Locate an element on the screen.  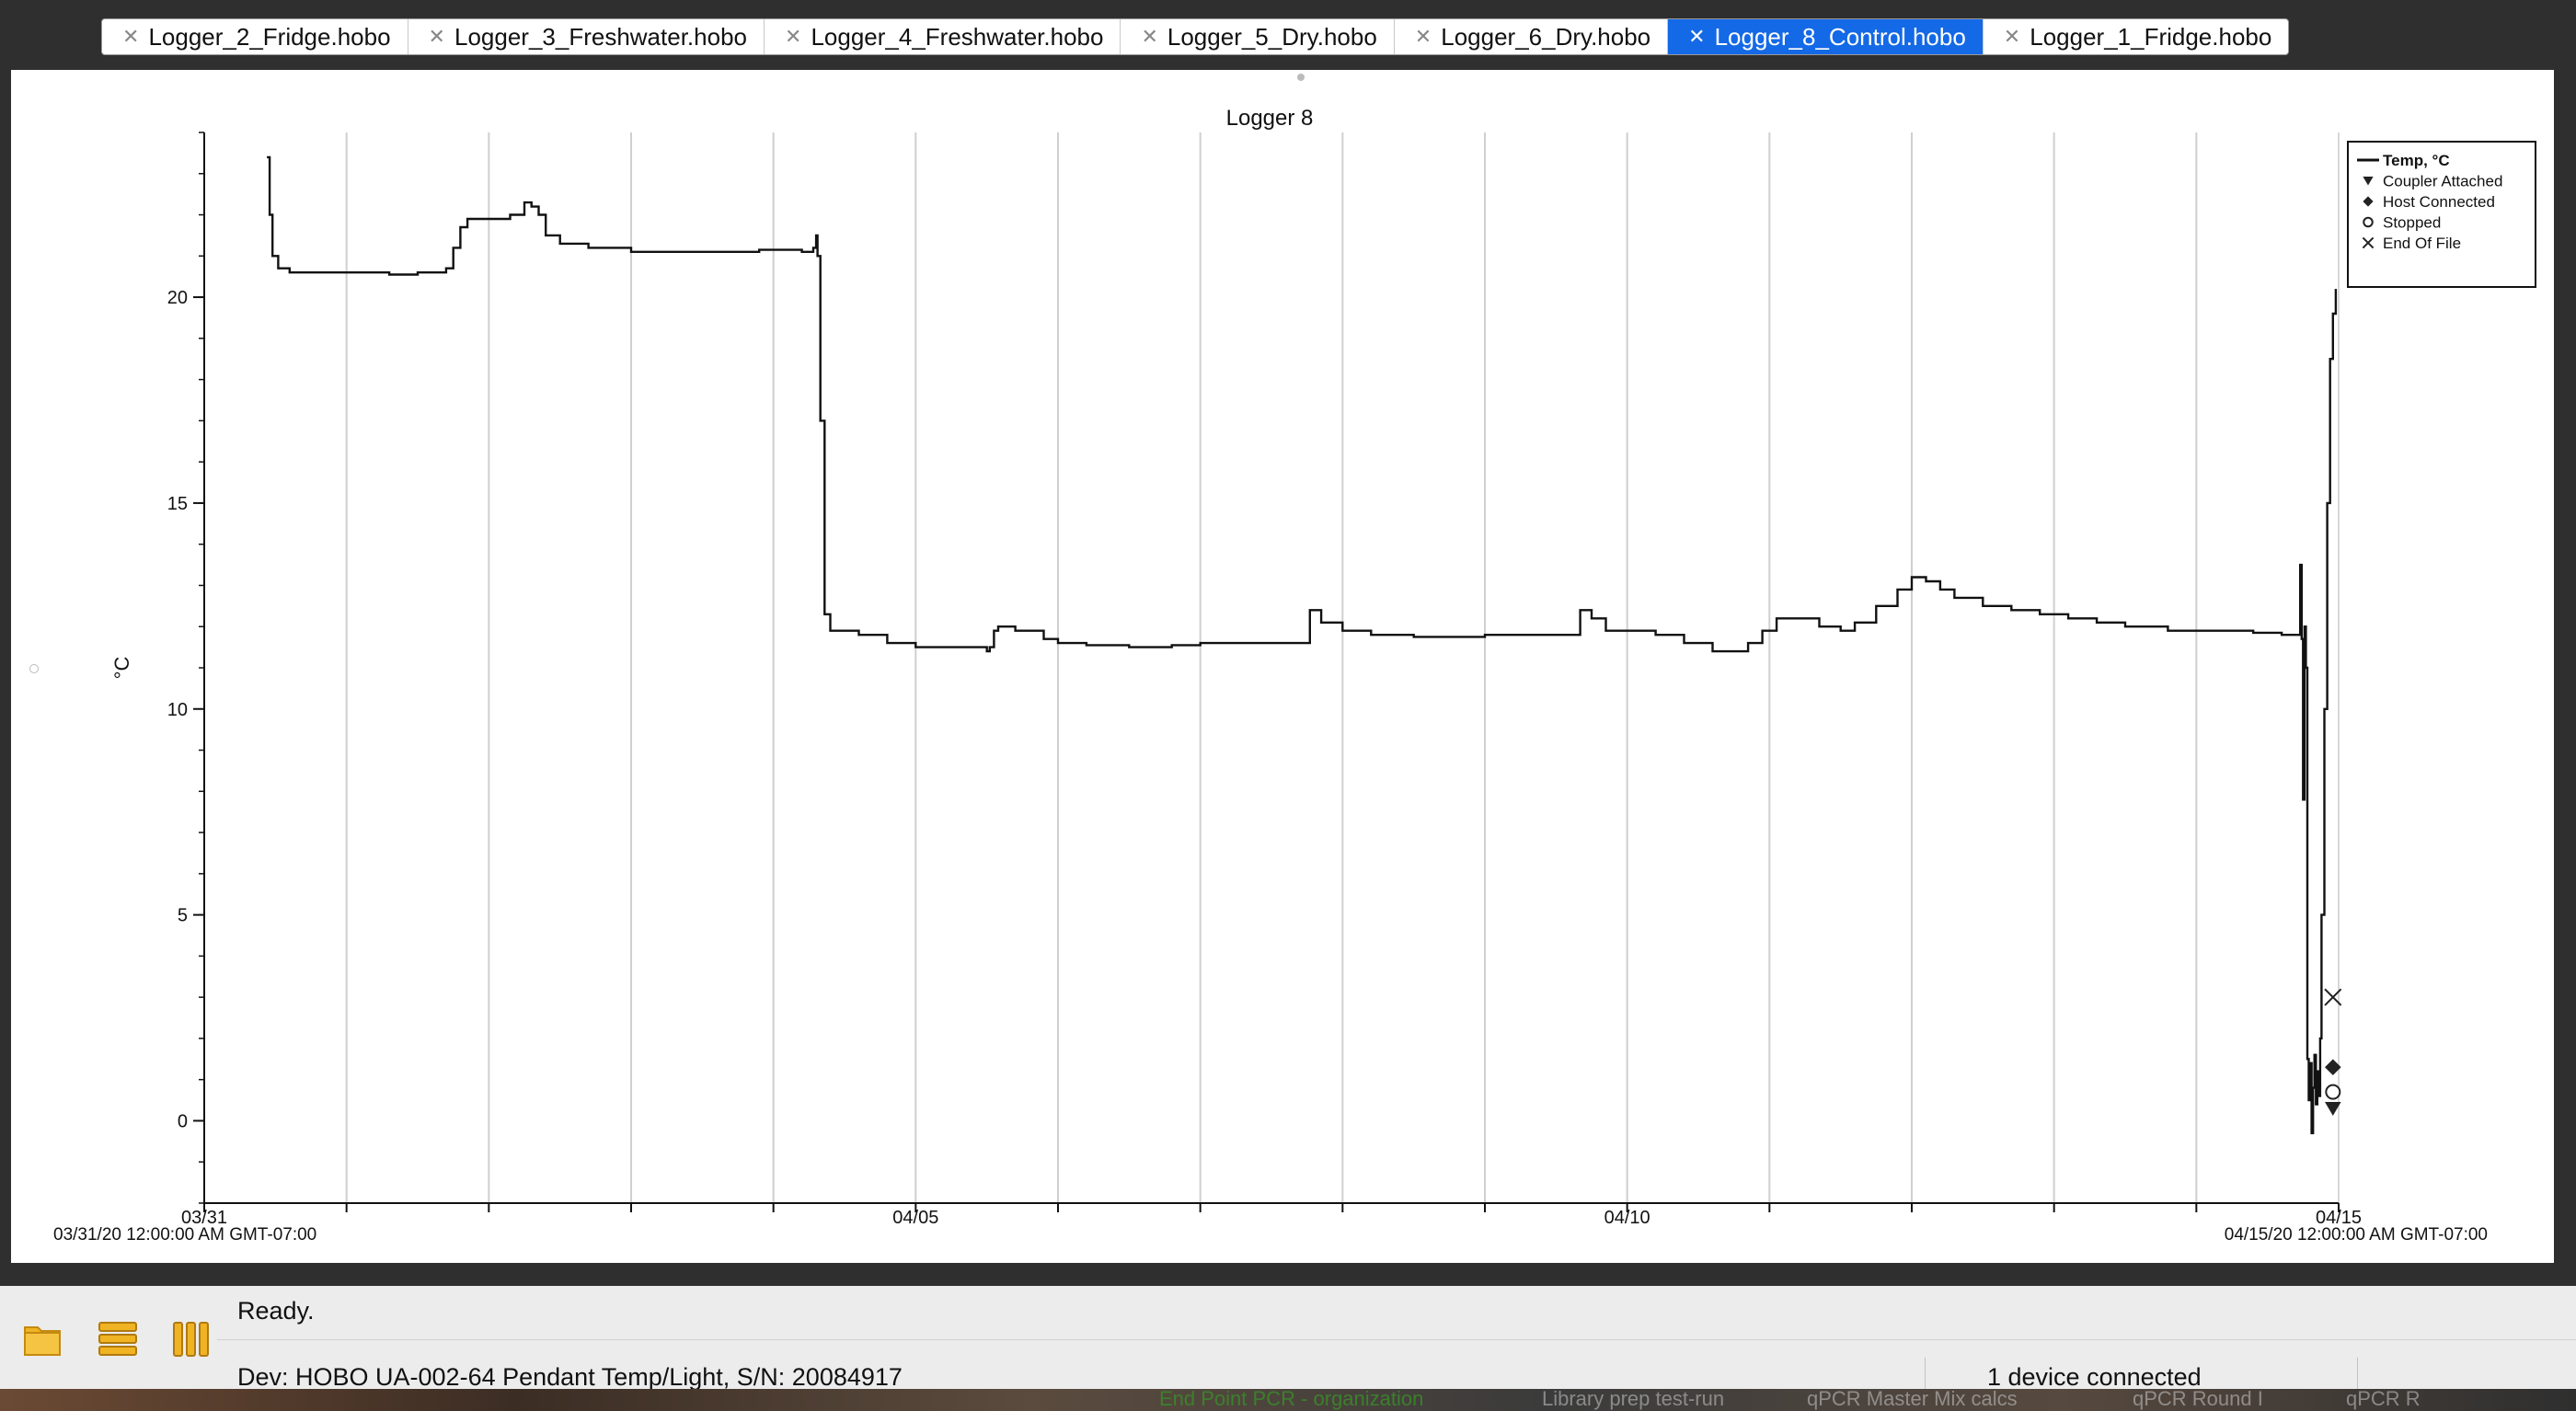
tab-label: Logger_2_Fridge.hobo is located at coordinates (269, 36).